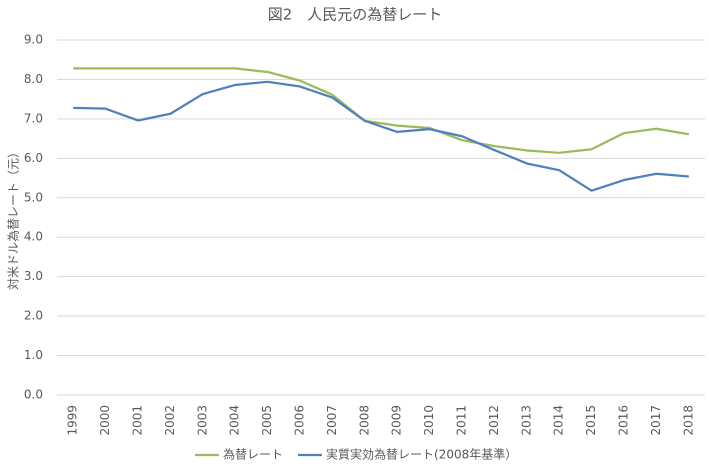  Describe the element at coordinates (591, 420) in the screenshot. I see `x-tick-label: 2015` at that location.